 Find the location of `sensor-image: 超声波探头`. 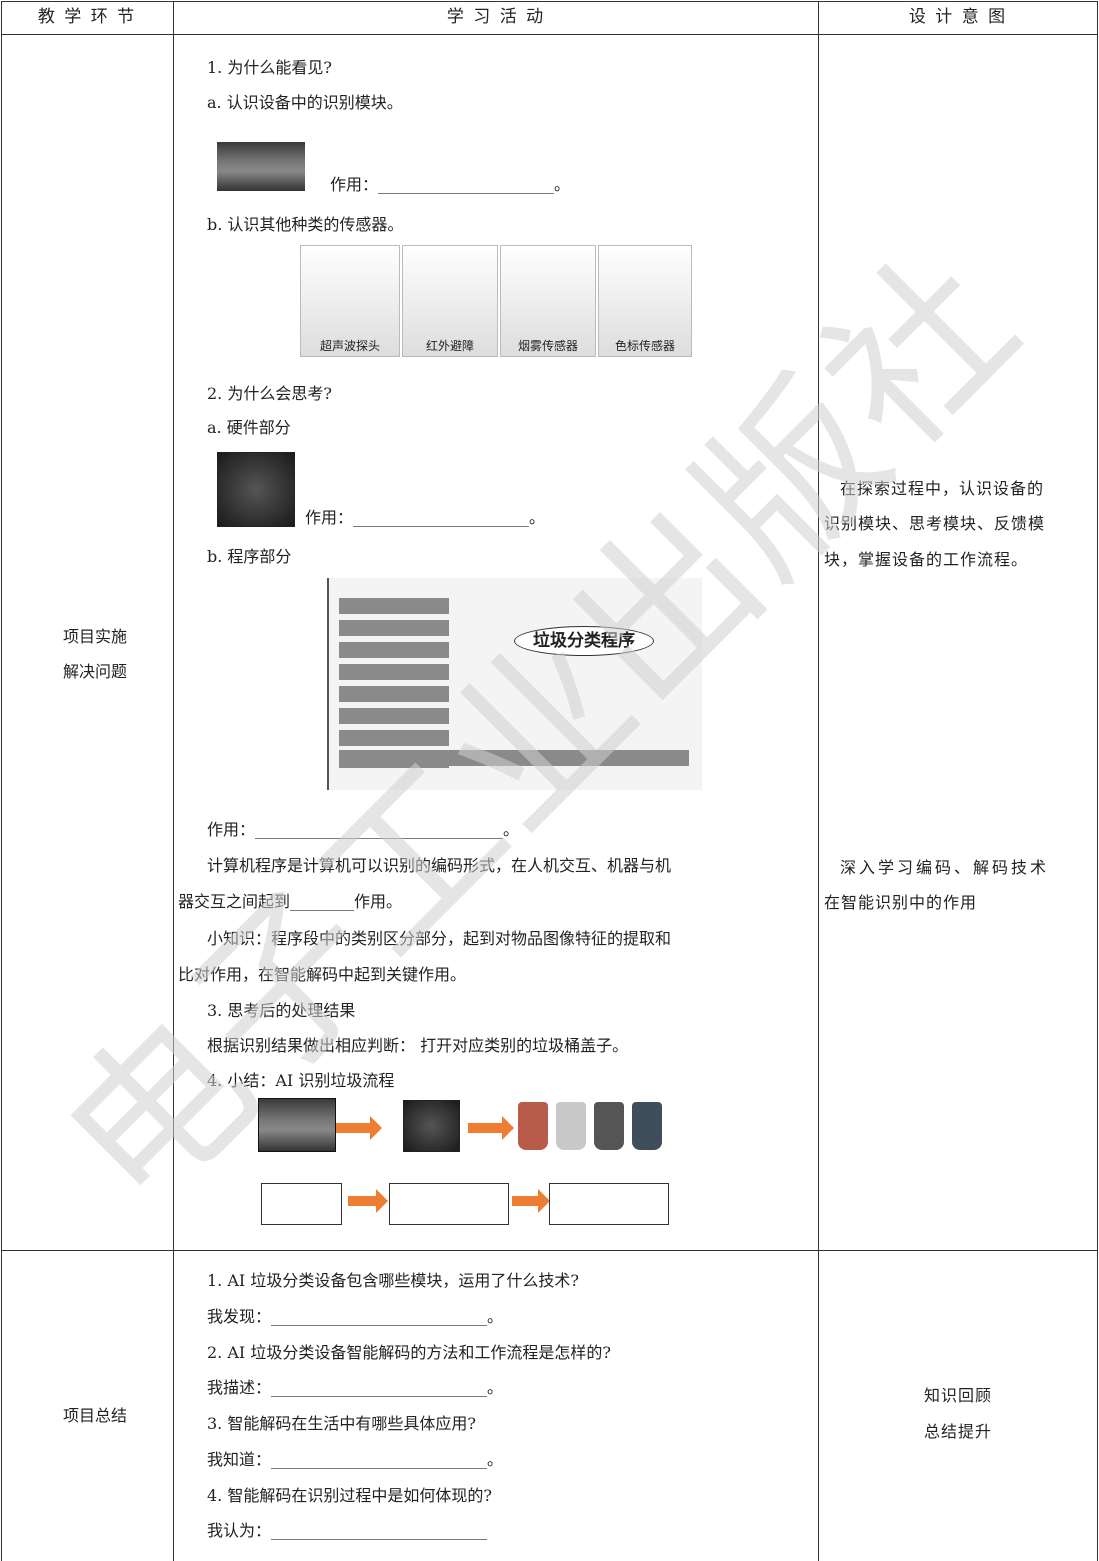

sensor-image: 超声波探头 is located at coordinates (350, 301).